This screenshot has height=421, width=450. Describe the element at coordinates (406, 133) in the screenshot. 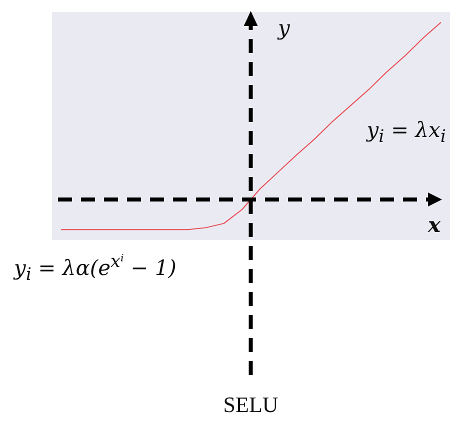

I see `annotation: y$_{i}$ = λx$_{i}$` at that location.